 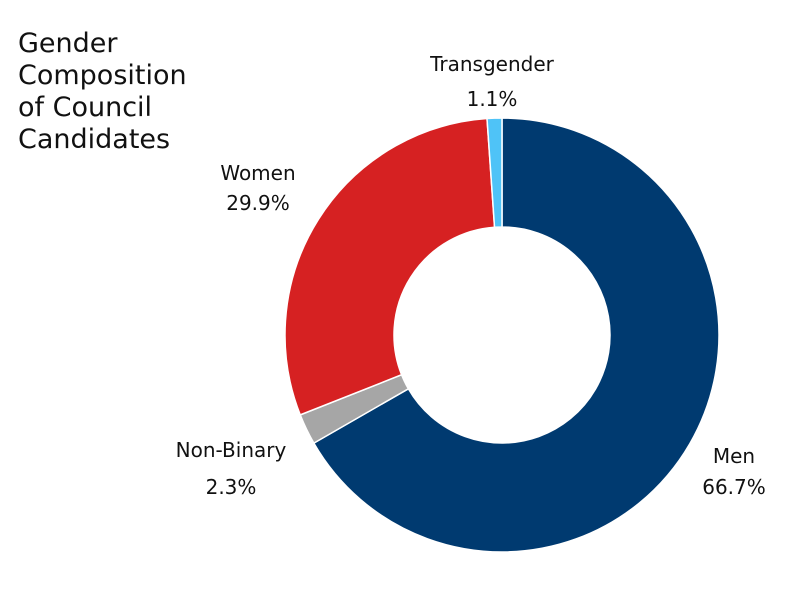 I want to click on slice-label-name: Transgender, so click(x=492, y=64).